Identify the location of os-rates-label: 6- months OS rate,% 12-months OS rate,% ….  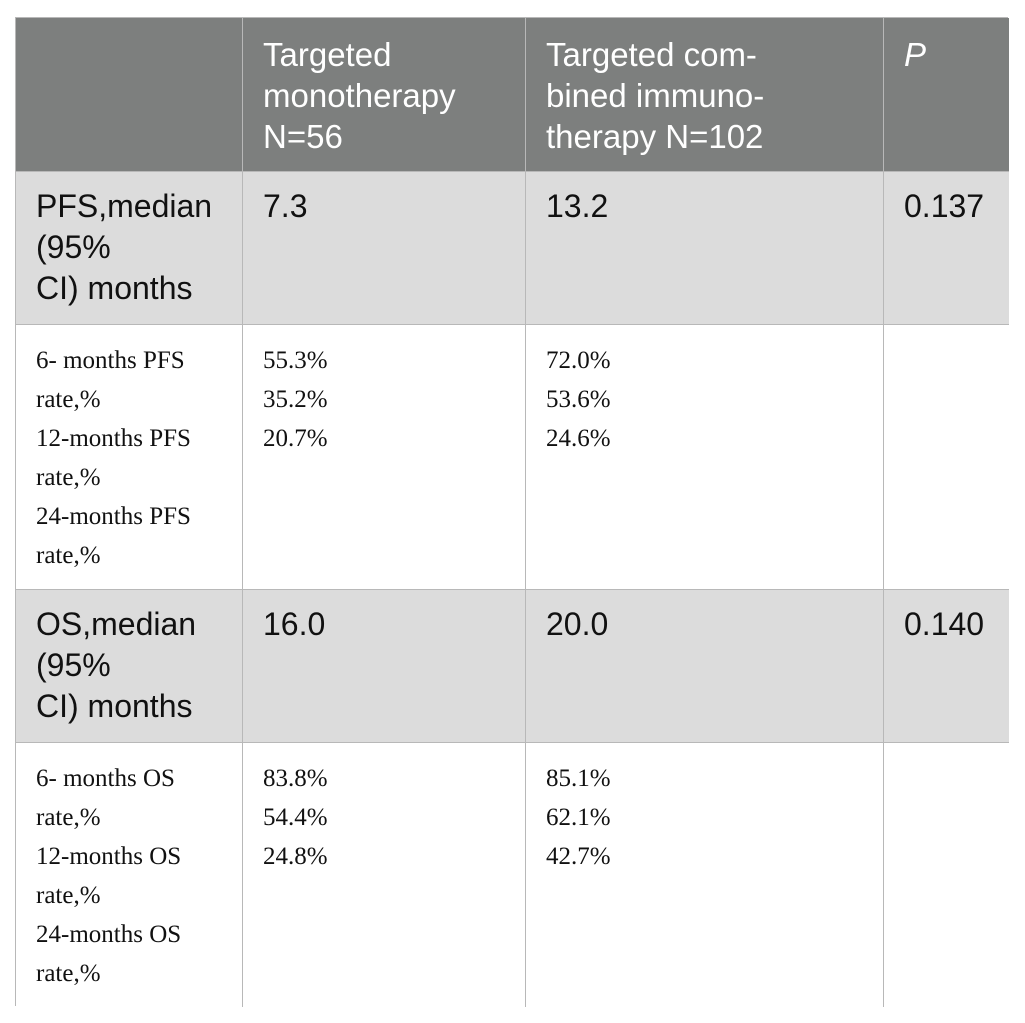
(129, 875).